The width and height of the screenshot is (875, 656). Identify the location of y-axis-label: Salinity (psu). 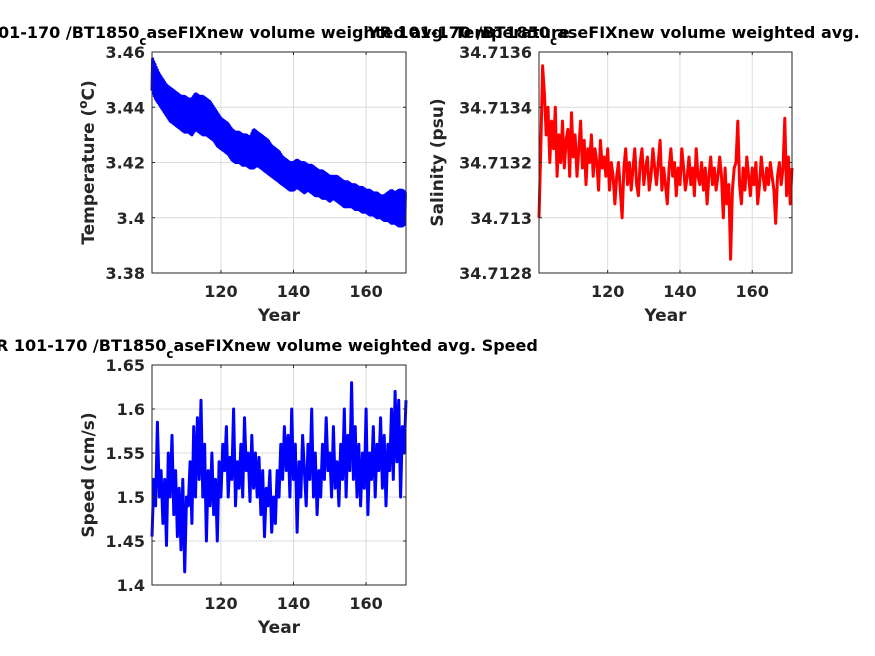
(438, 162).